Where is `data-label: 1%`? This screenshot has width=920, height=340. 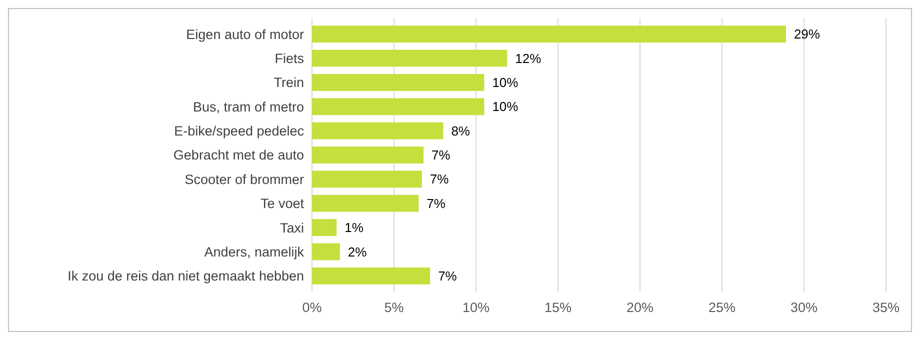 data-label: 1% is located at coordinates (354, 228).